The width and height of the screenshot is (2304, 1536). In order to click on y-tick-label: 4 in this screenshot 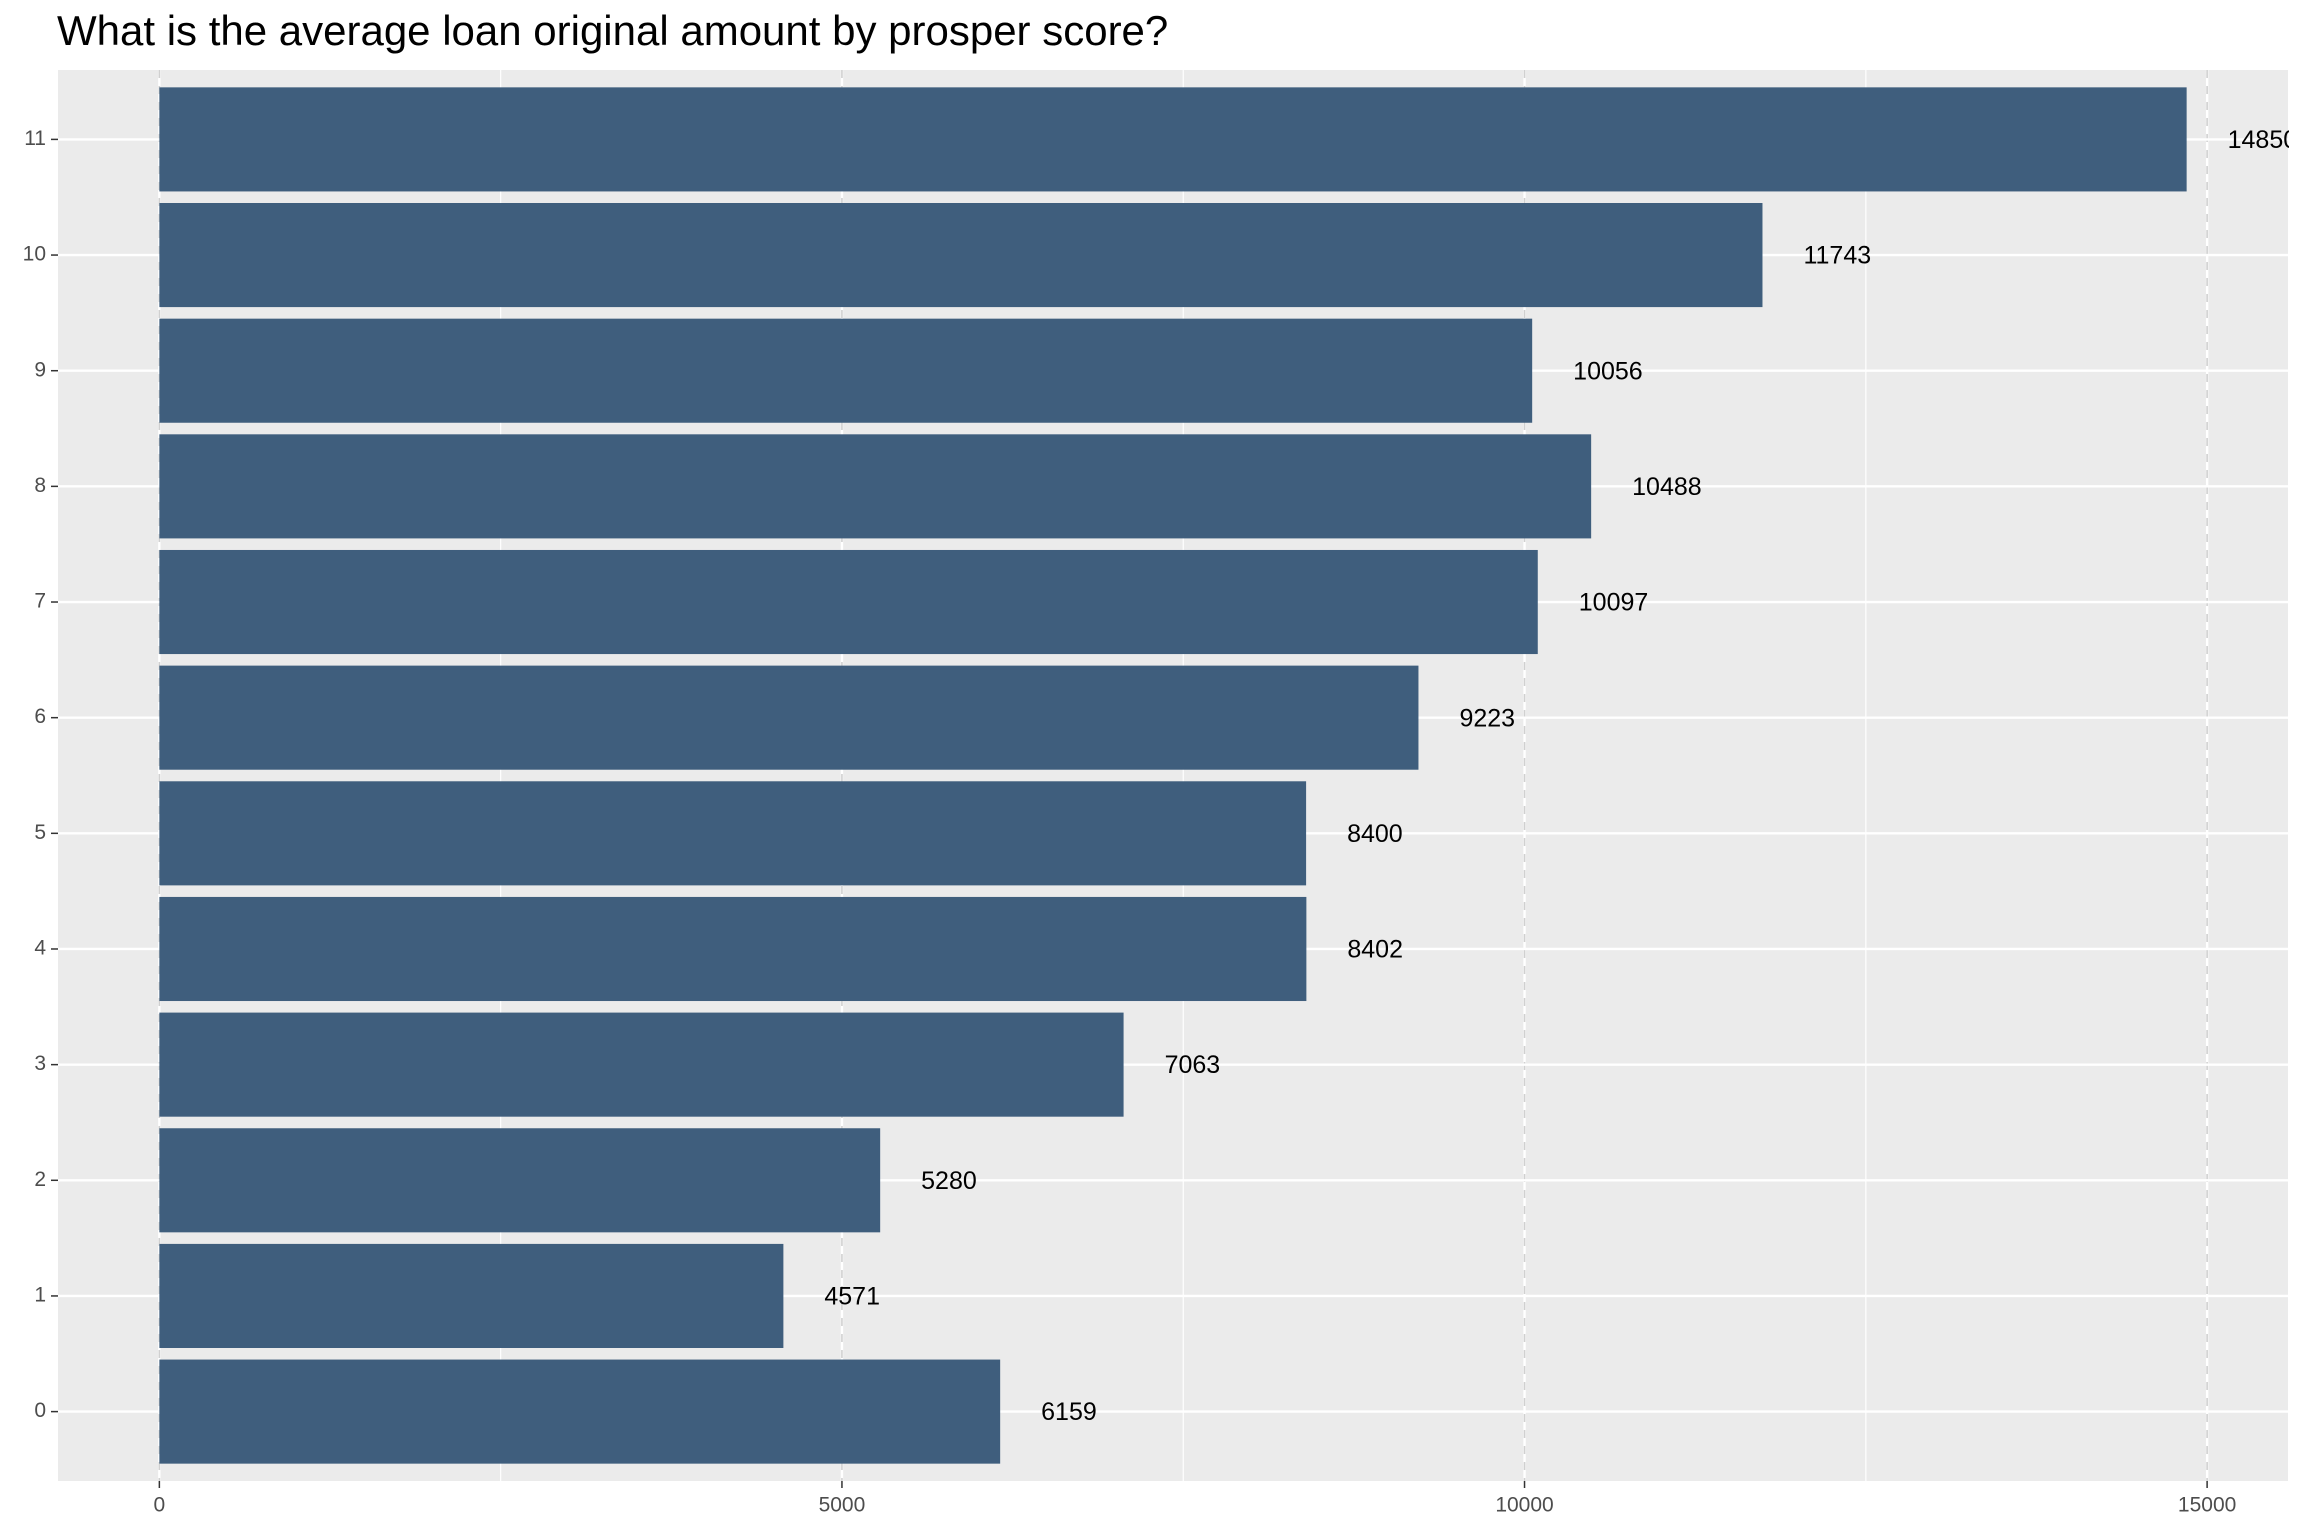, I will do `click(40, 948)`.